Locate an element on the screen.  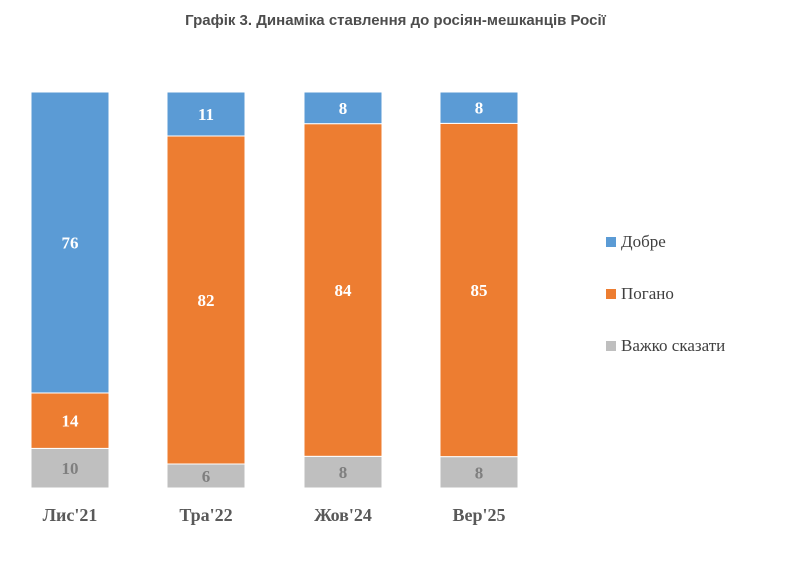
legend-label: Погано is located at coordinates (647, 293).